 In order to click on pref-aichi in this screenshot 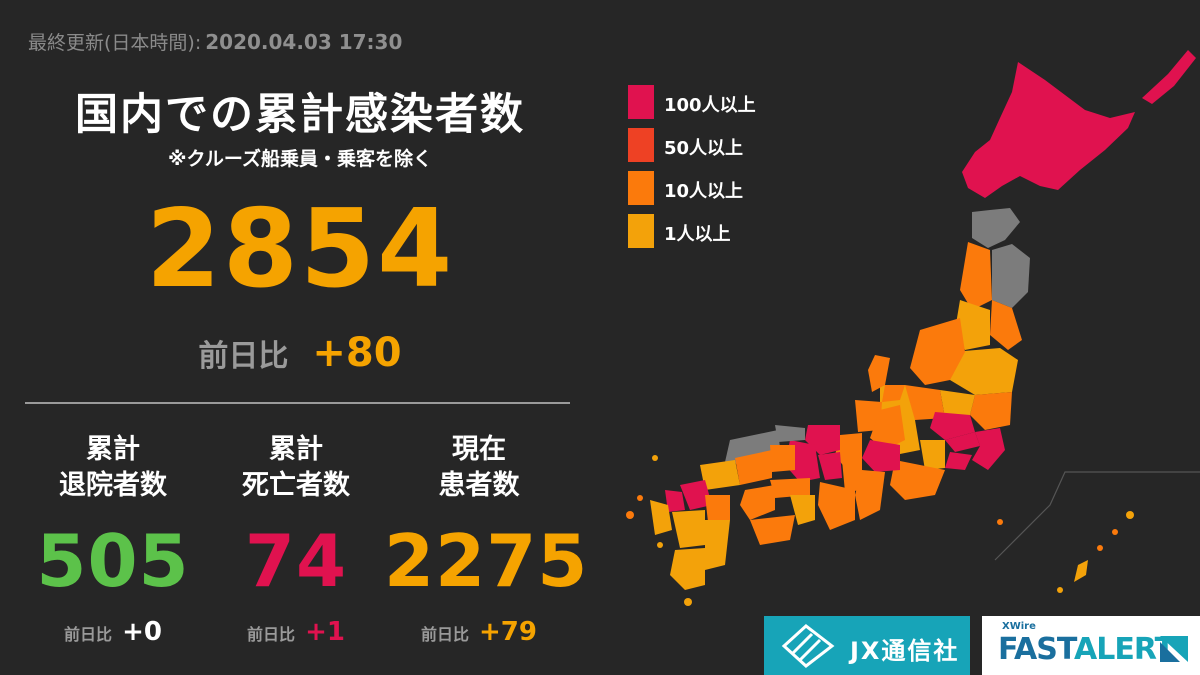, I will do `click(881, 456)`.